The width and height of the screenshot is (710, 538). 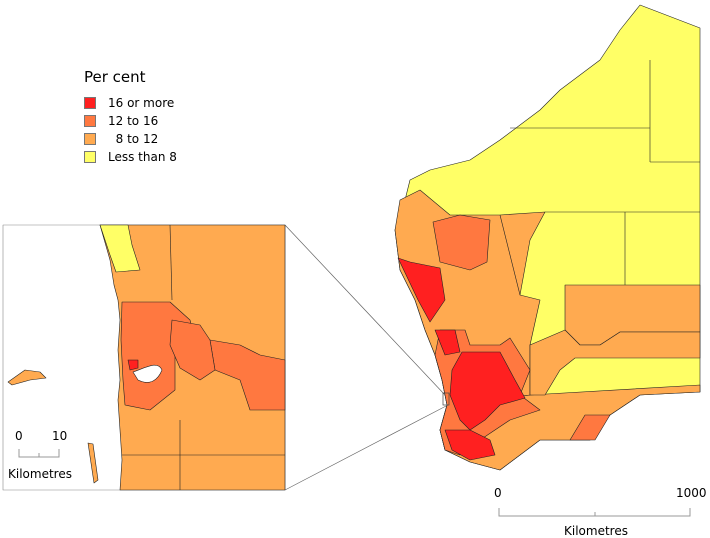 What do you see at coordinates (421, 290) in the screenshot?
I see `region-geraldton-red` at bounding box center [421, 290].